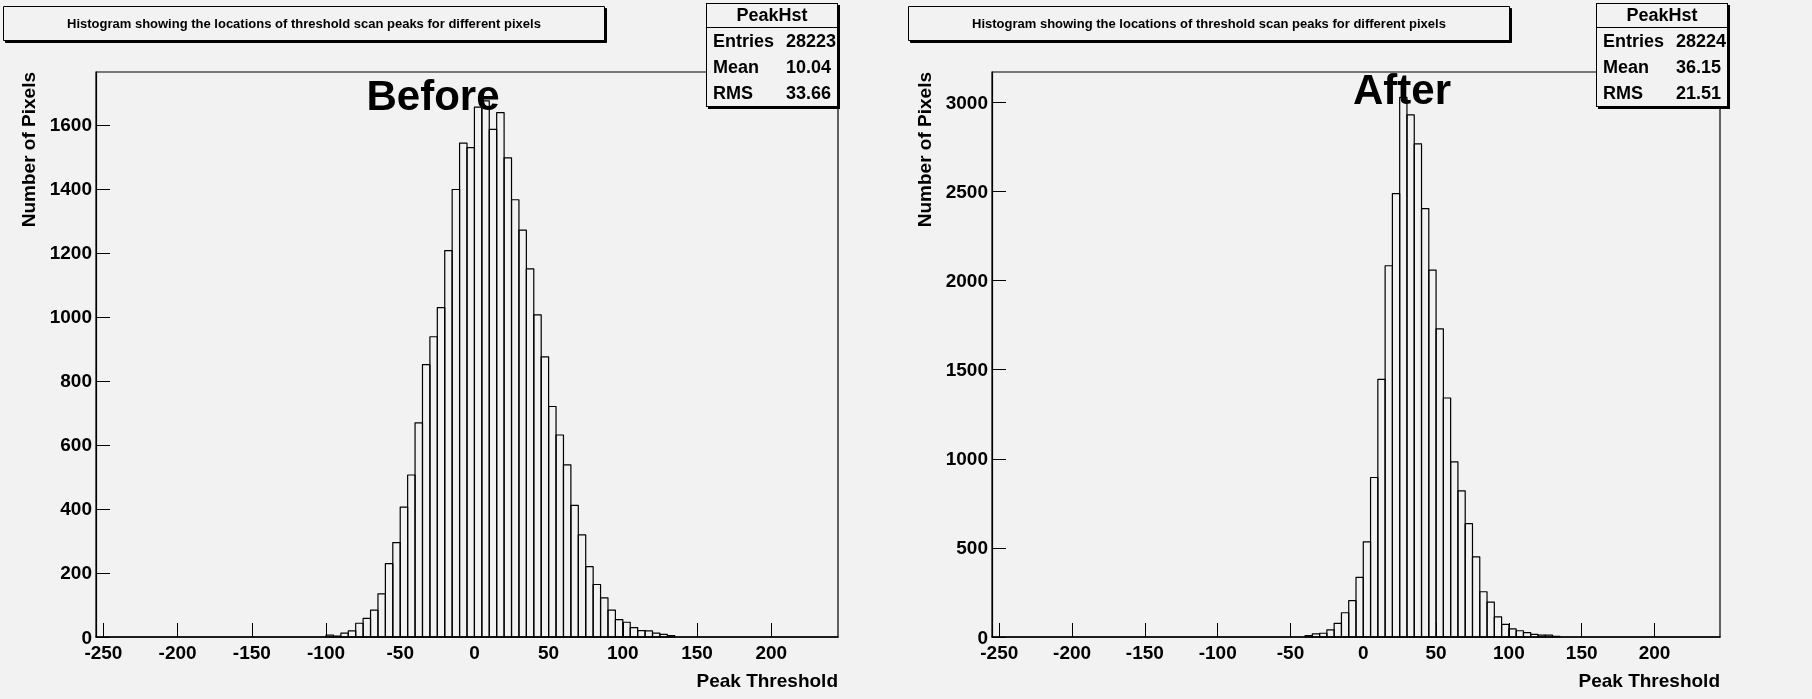  Describe the element at coordinates (772, 93) in the screenshot. I see `text: RMS 33.66` at that location.